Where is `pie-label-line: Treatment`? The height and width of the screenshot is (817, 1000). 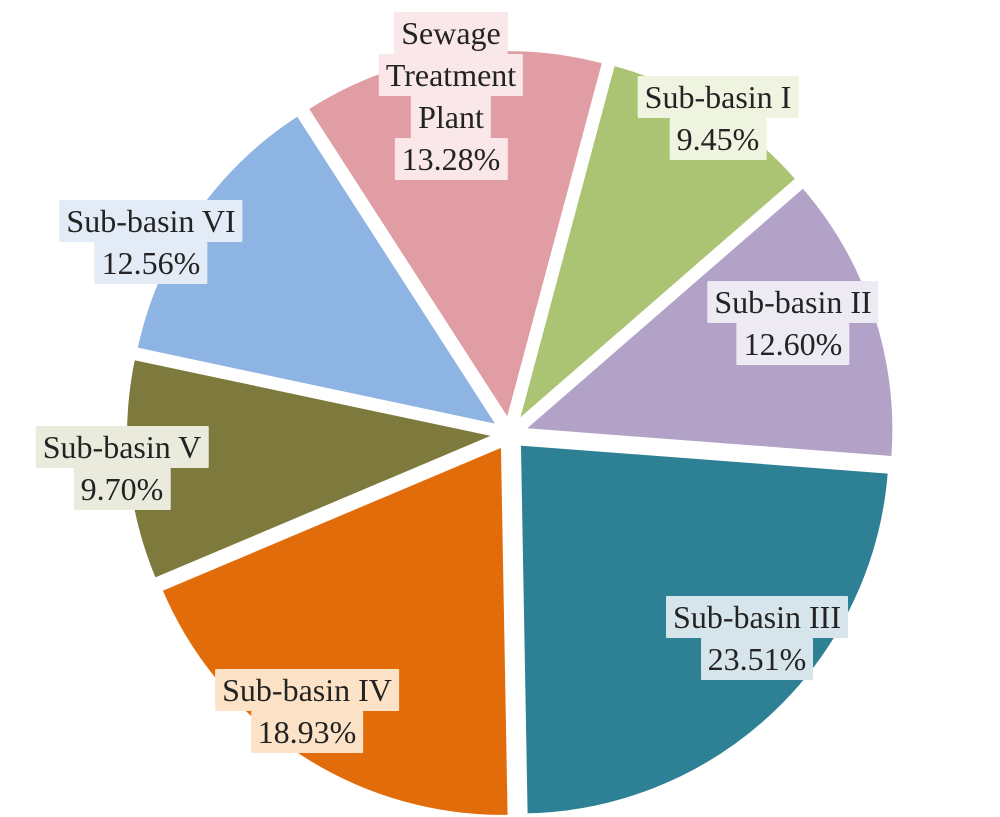 pie-label-line: Treatment is located at coordinates (451, 75).